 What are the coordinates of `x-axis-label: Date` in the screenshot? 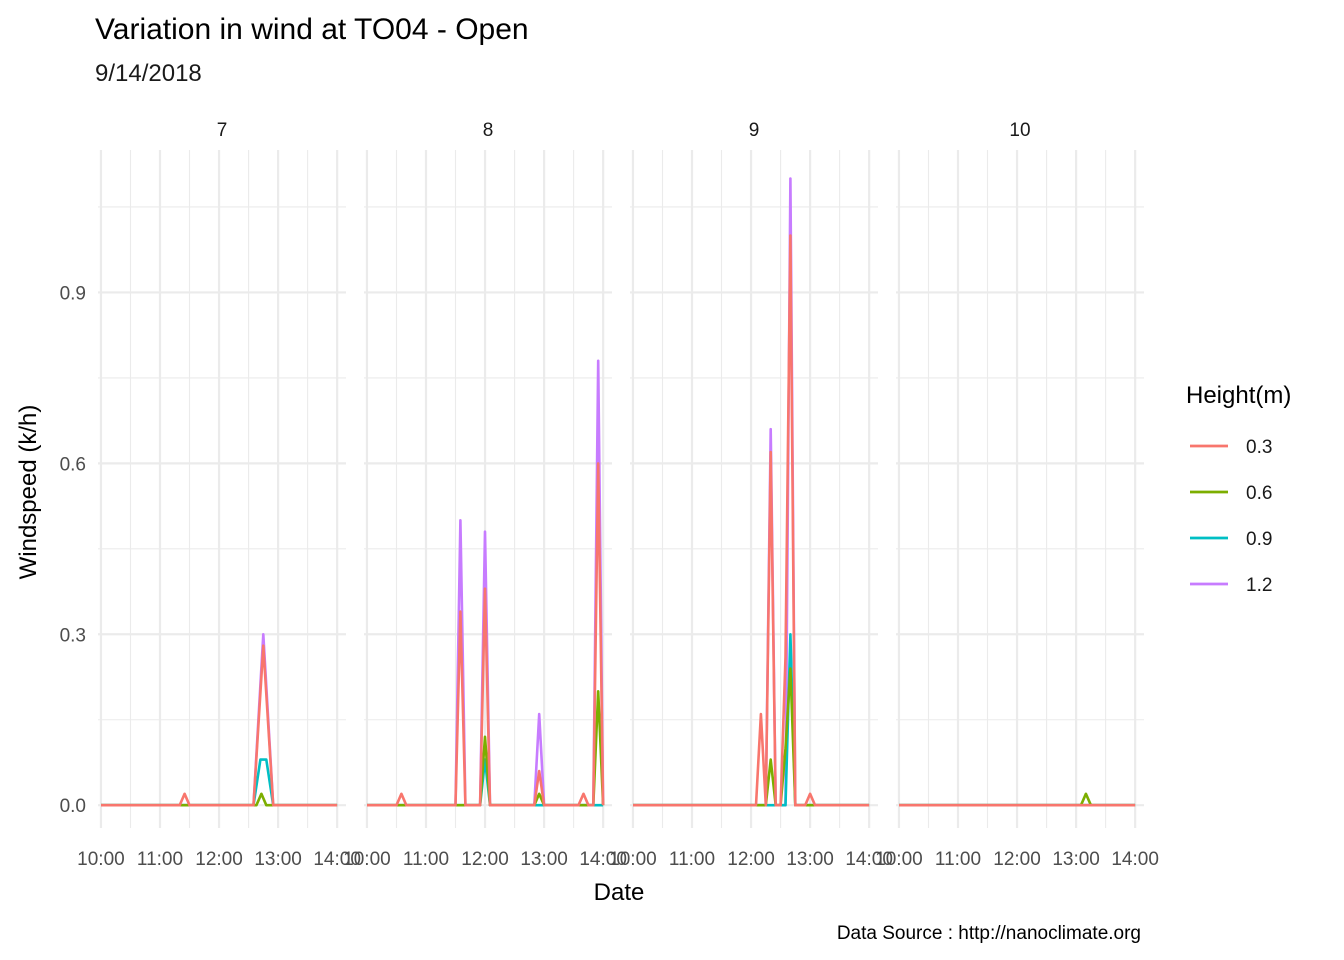 It's located at (619, 892).